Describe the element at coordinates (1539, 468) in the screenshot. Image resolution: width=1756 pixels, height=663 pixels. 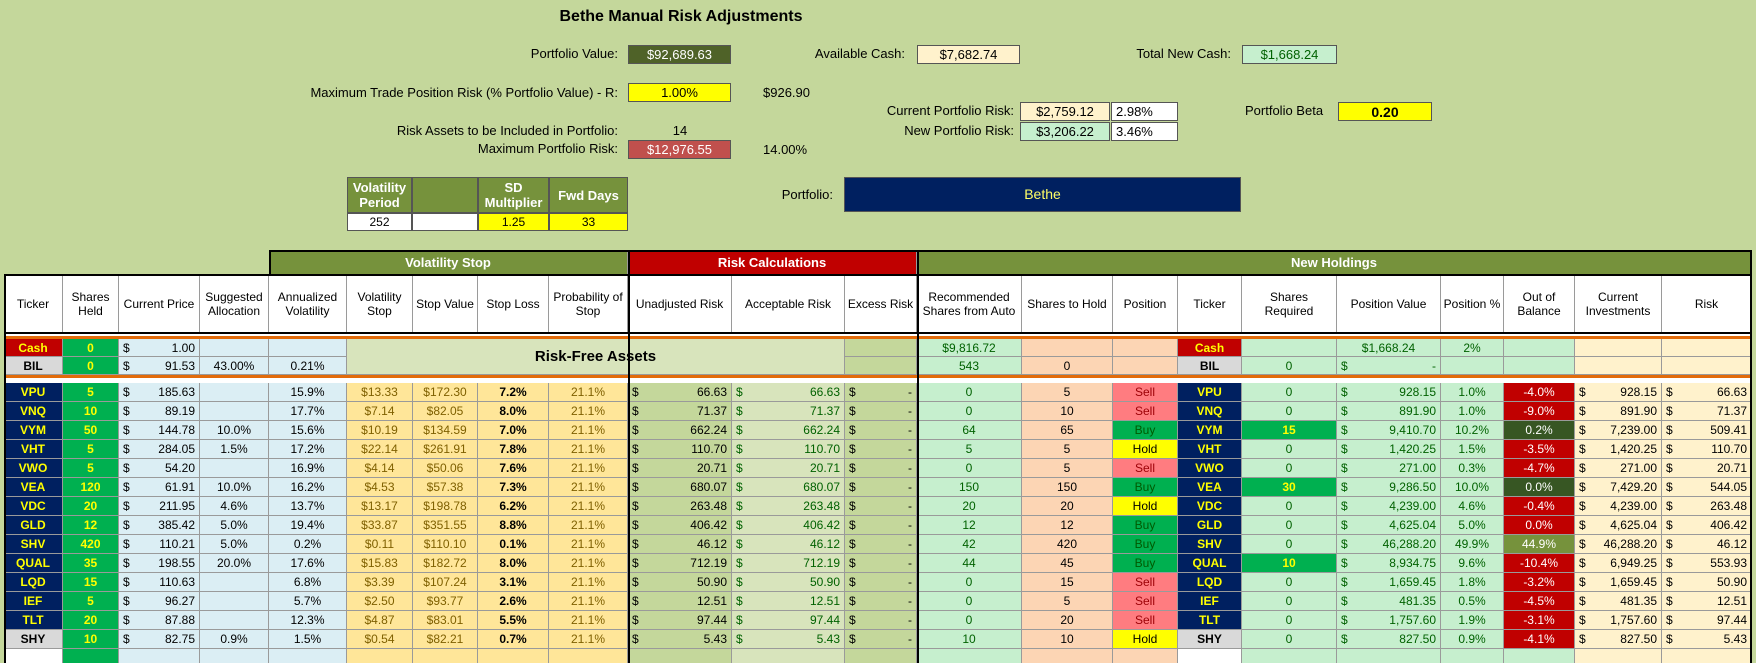
I see `cell: -4.7%` at that location.